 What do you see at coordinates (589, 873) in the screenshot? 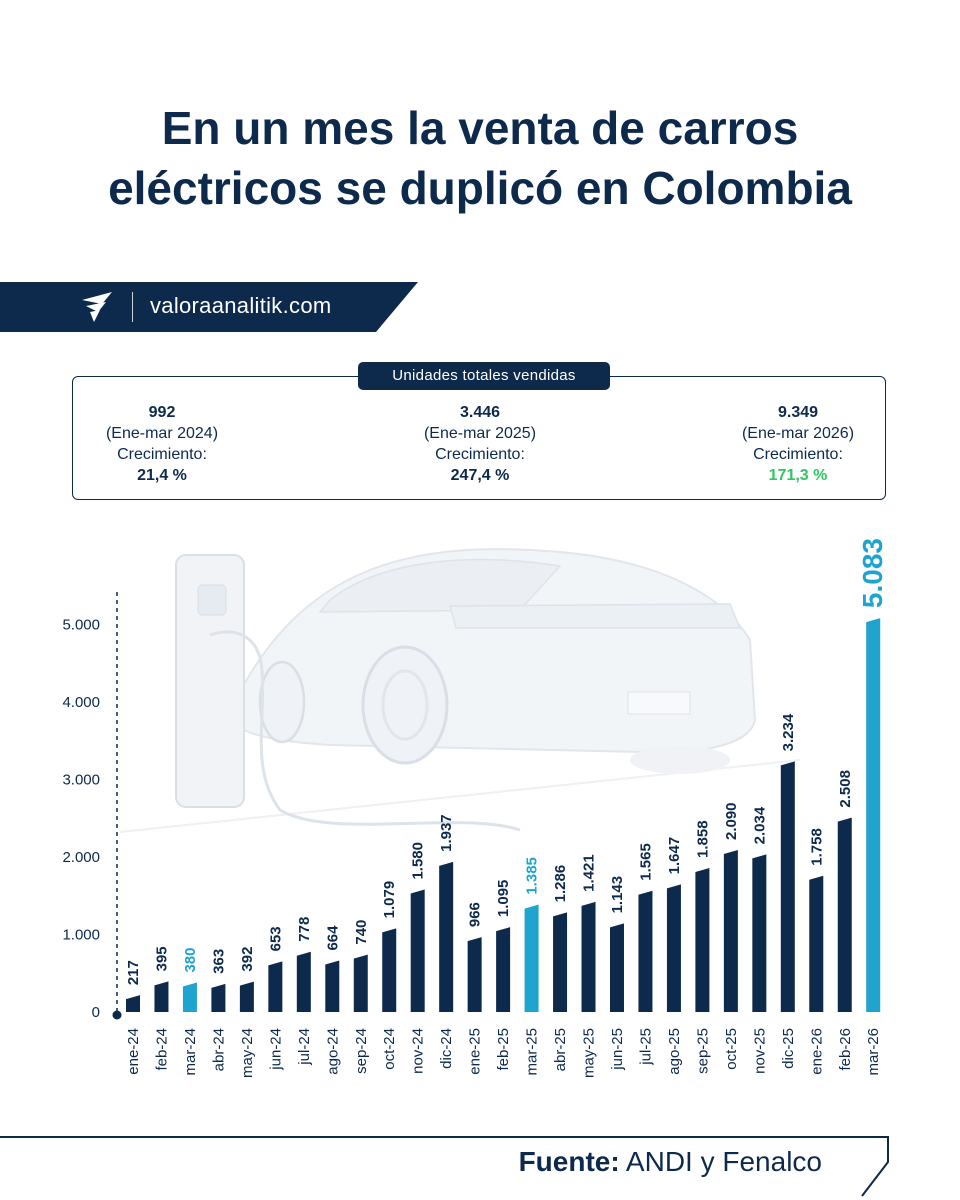
I see `value-label-may-25: 1.421` at bounding box center [589, 873].